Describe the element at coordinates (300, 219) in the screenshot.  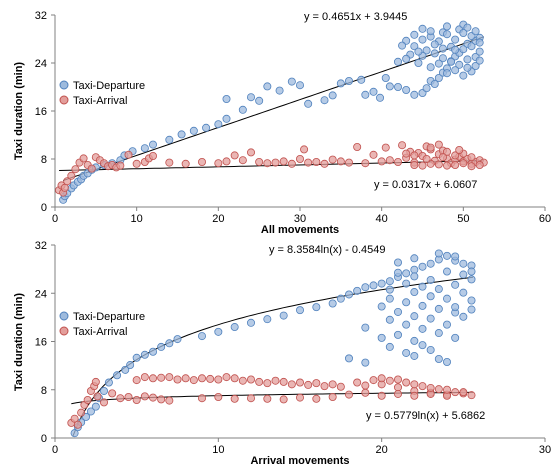
I see `x-tick-label: 30` at that location.